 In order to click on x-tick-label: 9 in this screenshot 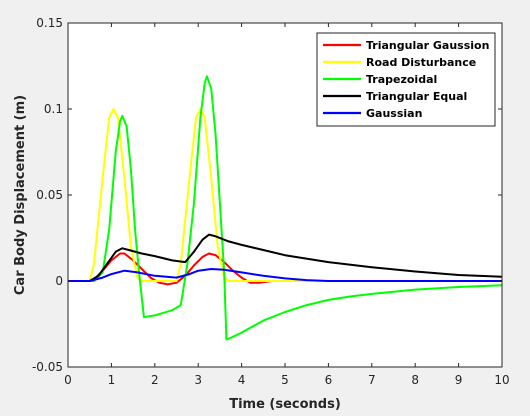, I will do `click(459, 380)`.